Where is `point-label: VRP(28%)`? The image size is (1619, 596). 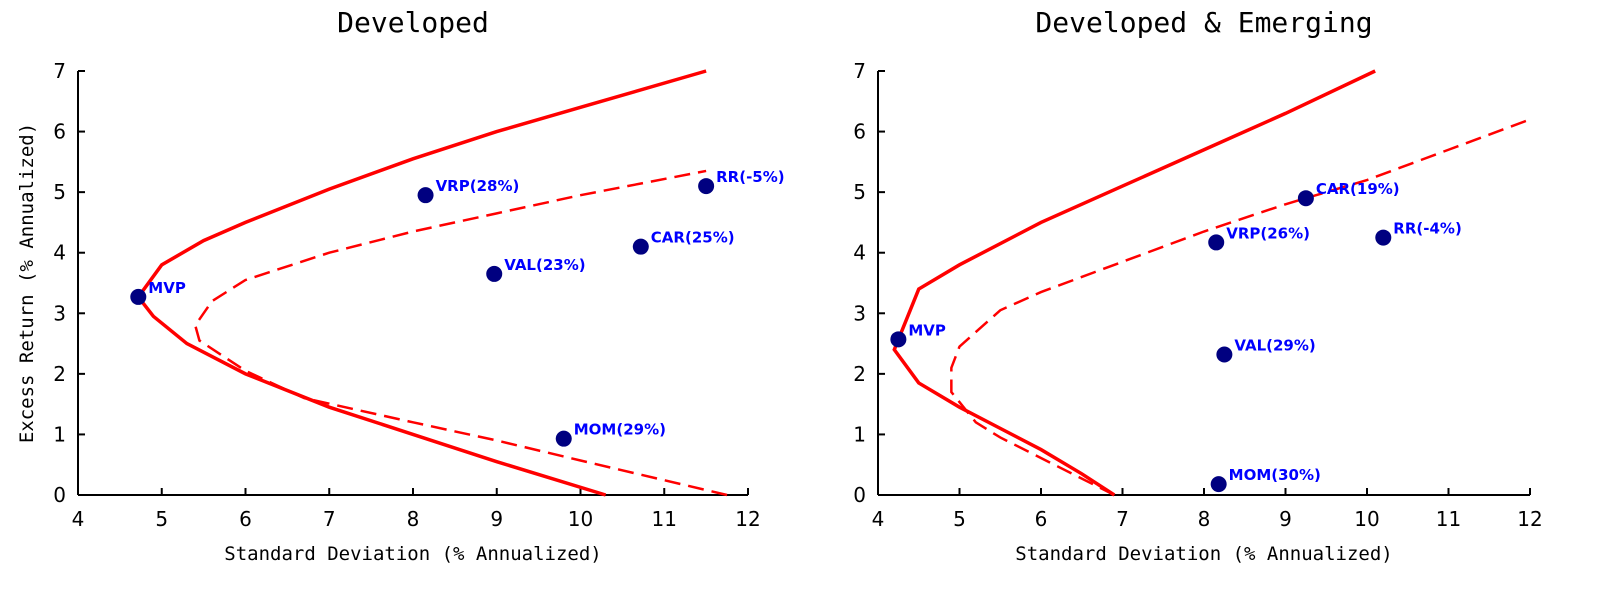 point-label: VRP(28%) is located at coordinates (478, 186).